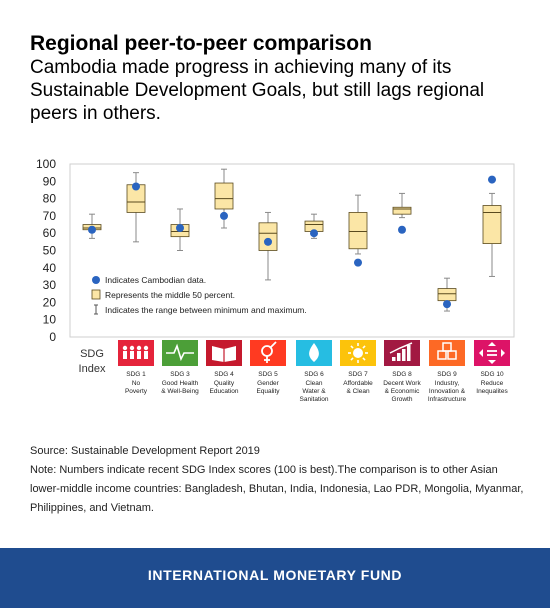 This screenshot has width=550, height=608. What do you see at coordinates (50, 320) in the screenshot?
I see `y-tick-label: 10` at bounding box center [50, 320].